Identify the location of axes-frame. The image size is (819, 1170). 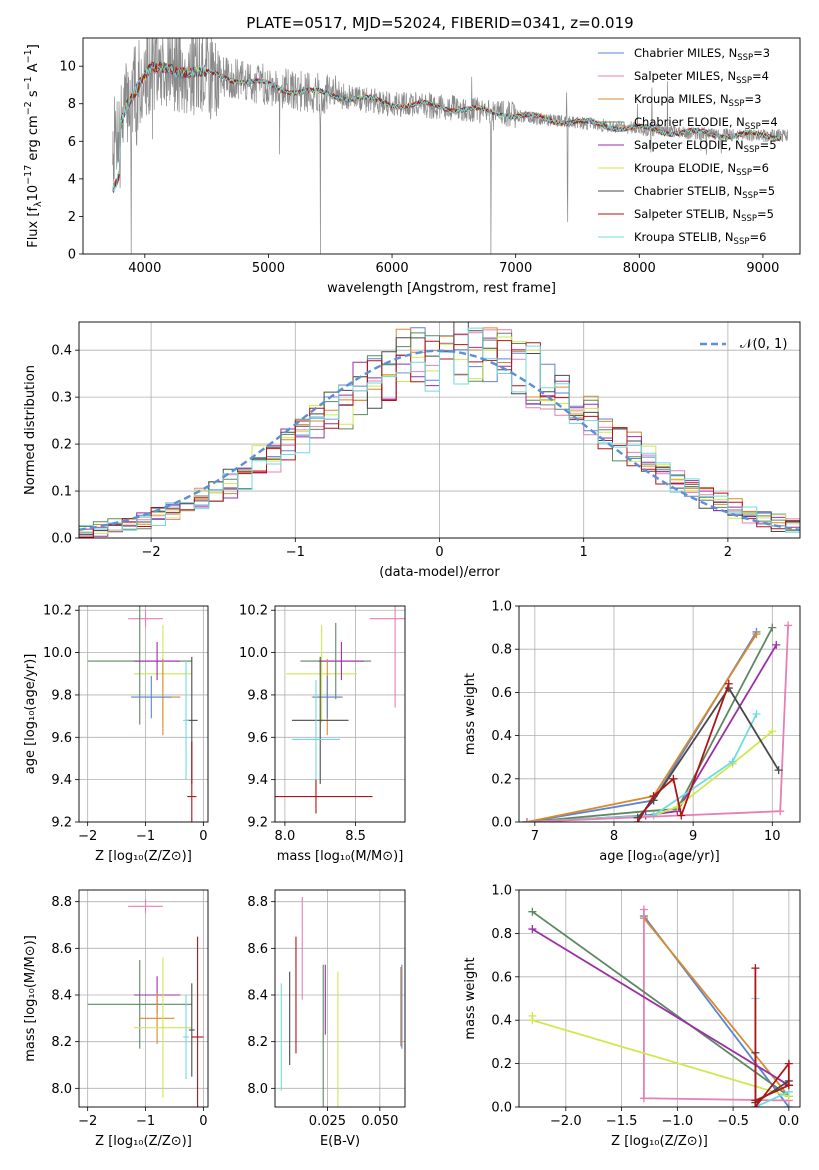
(340, 998).